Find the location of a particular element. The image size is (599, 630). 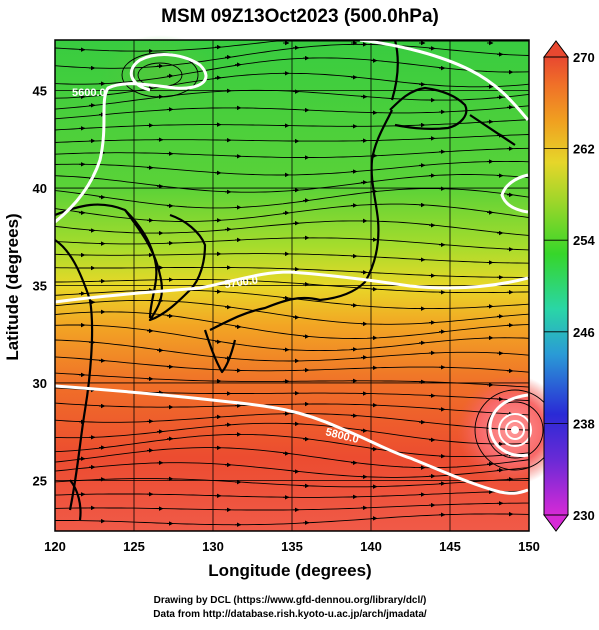

coastline-taiwan is located at coordinates (75, 500).